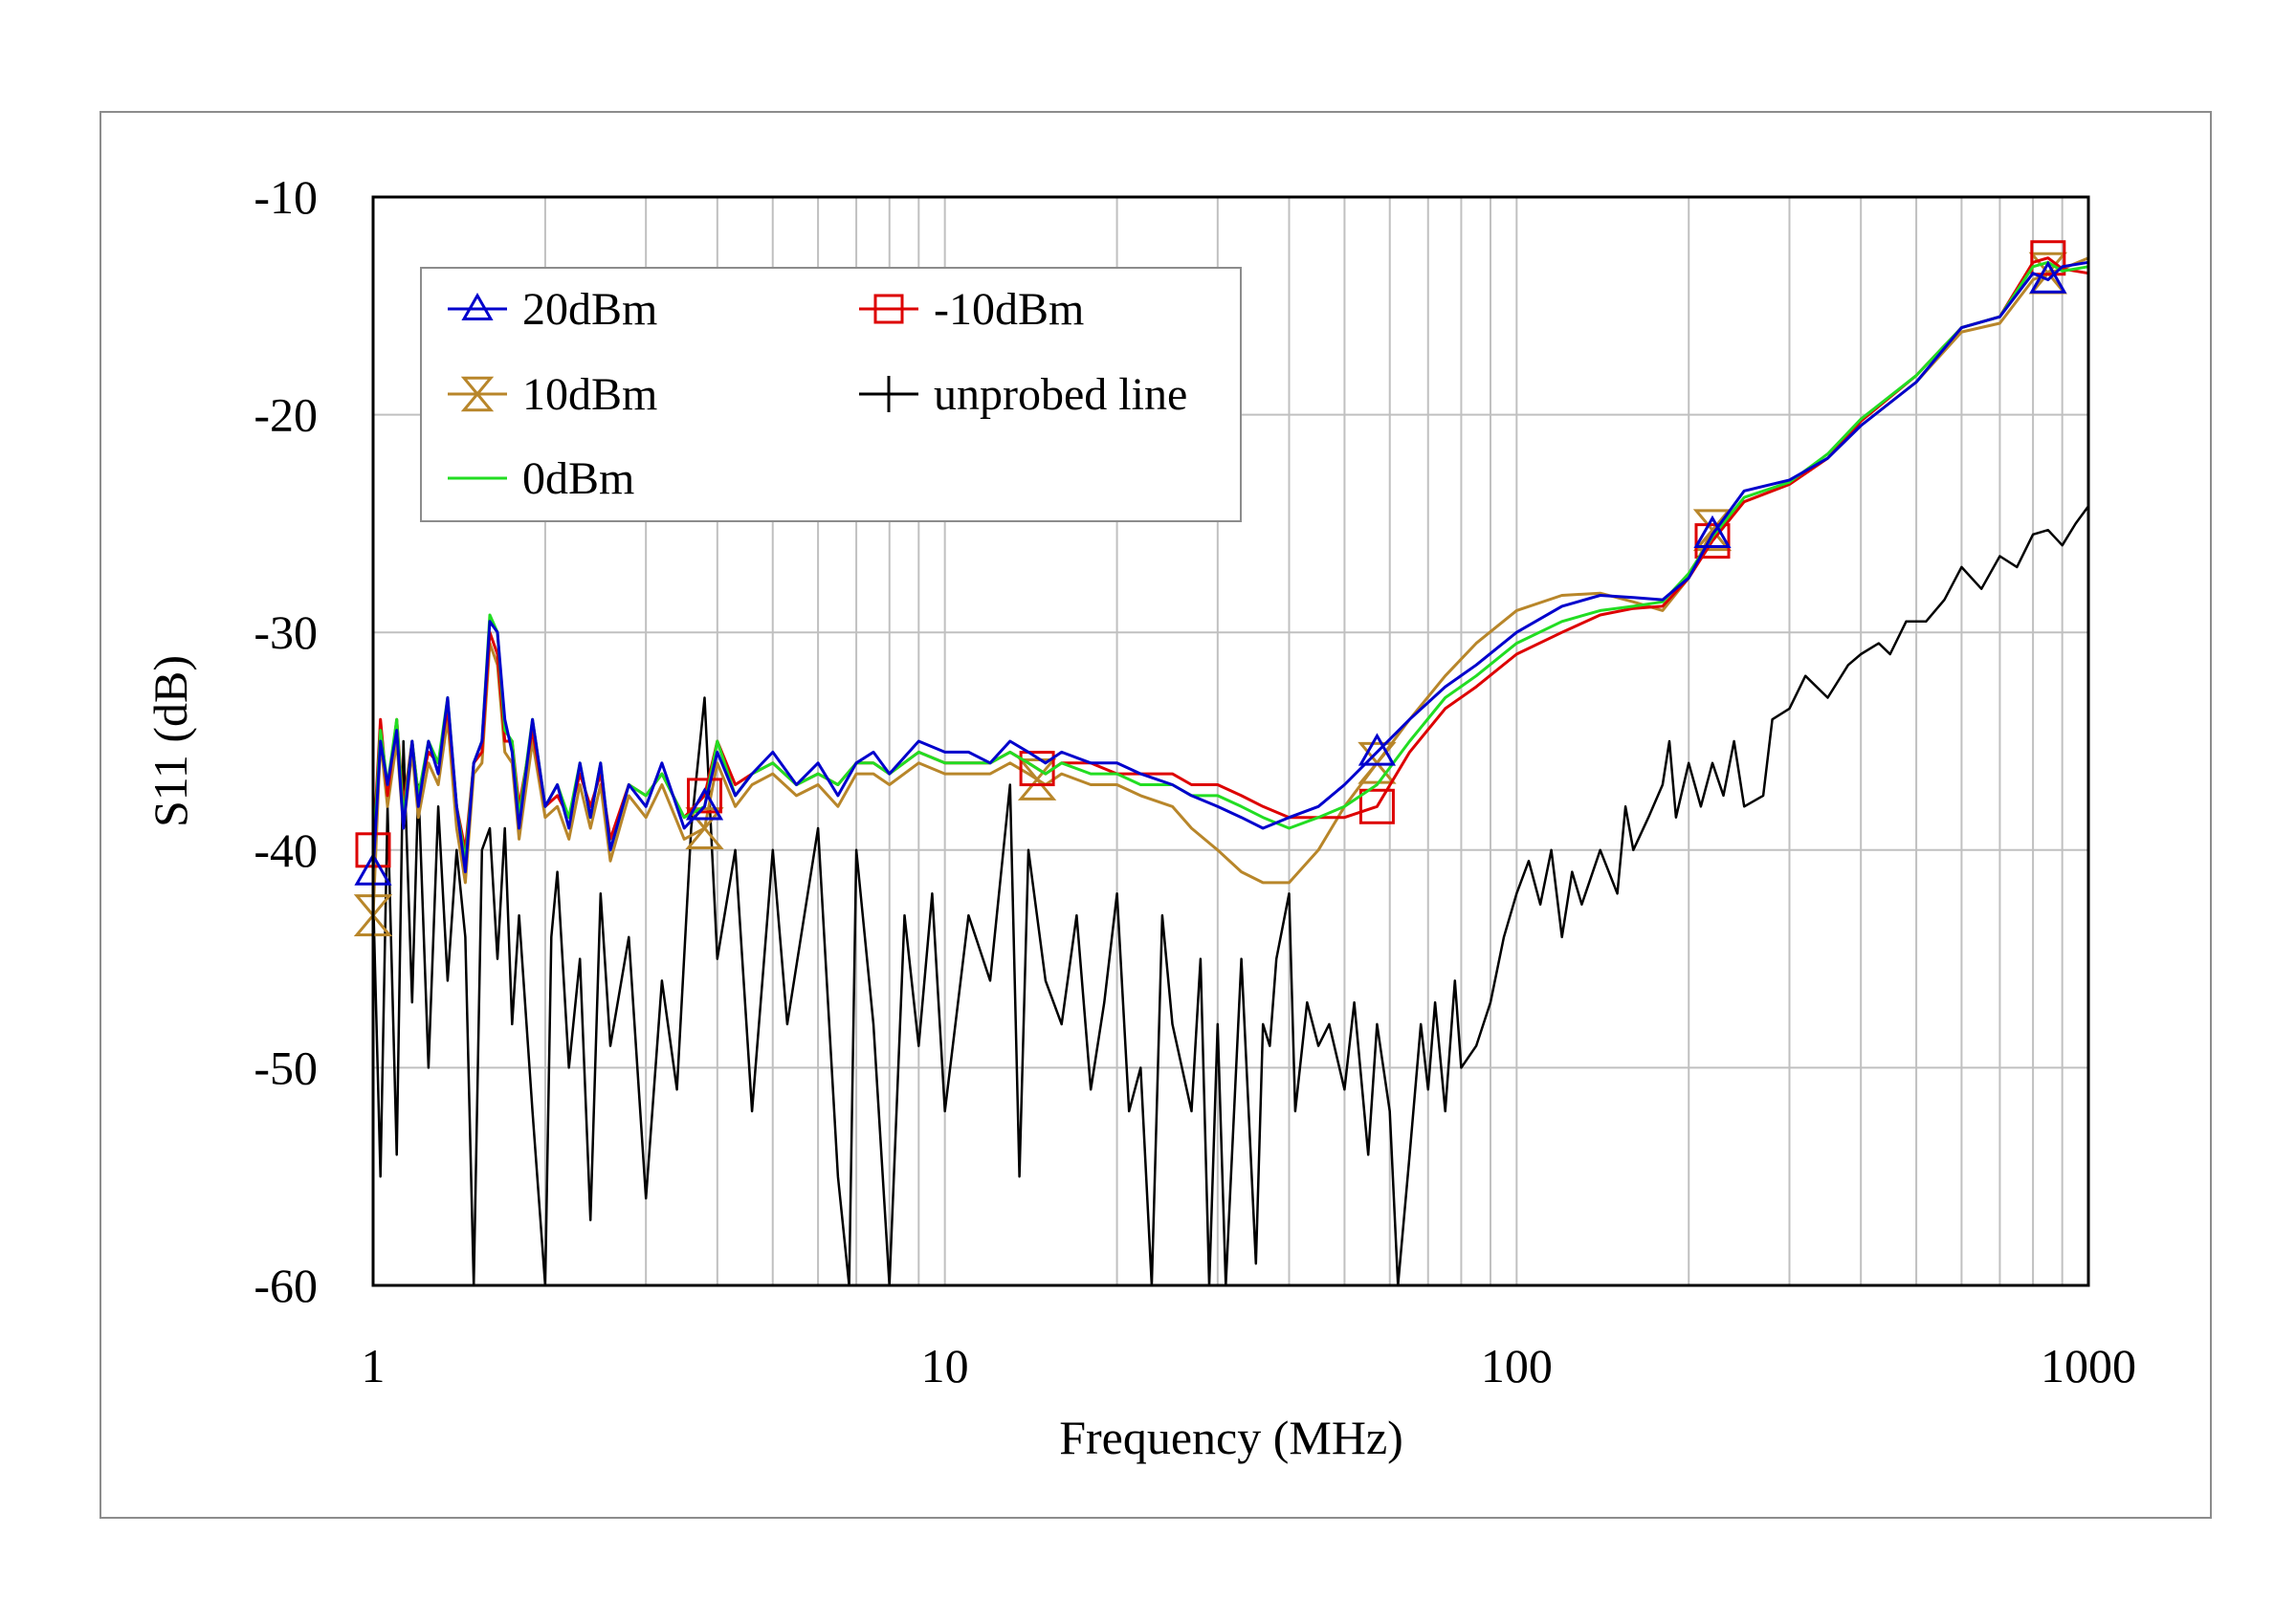  I want to click on legend-box, so click(831, 394).